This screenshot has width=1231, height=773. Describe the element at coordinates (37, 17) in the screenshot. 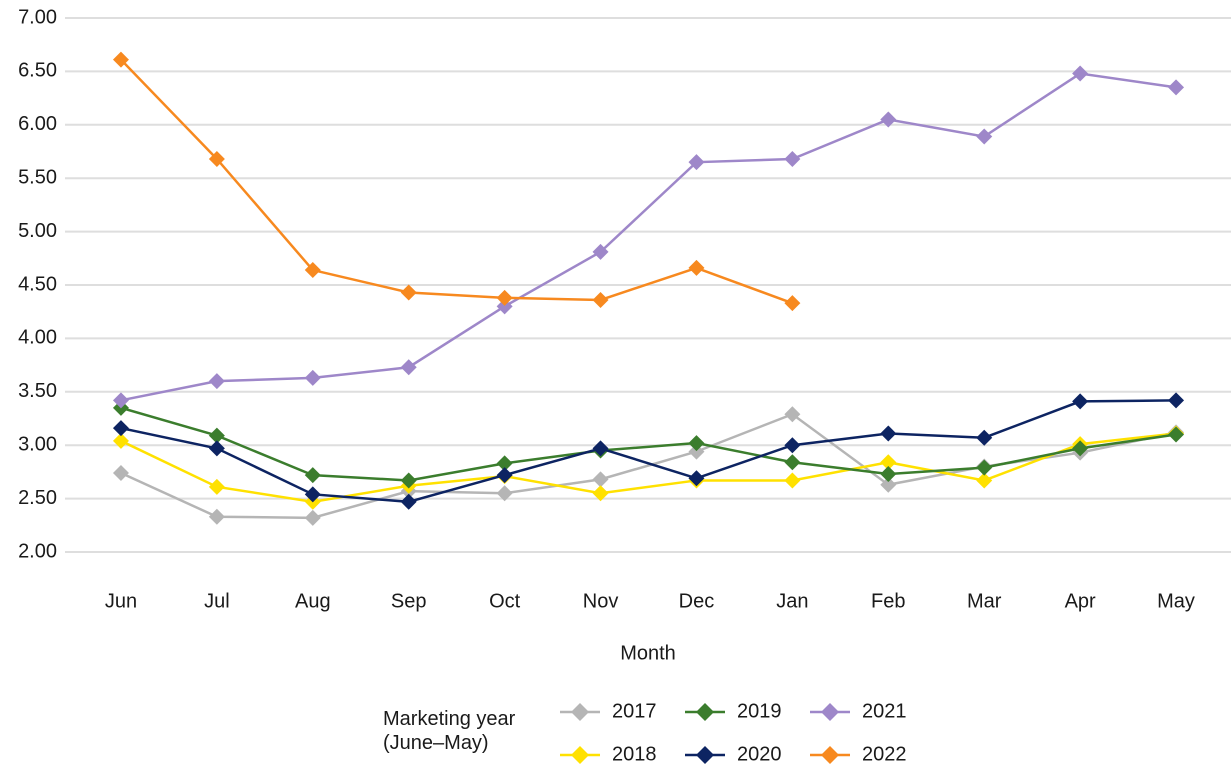

I see `y-tick-label: 7.00` at that location.